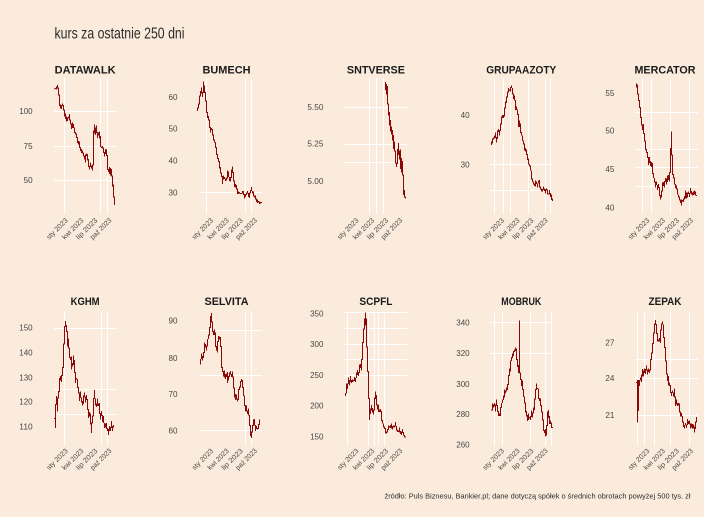 The image size is (704, 517). Describe the element at coordinates (375, 302) in the screenshot. I see `svg-text: SCPFL` at that location.